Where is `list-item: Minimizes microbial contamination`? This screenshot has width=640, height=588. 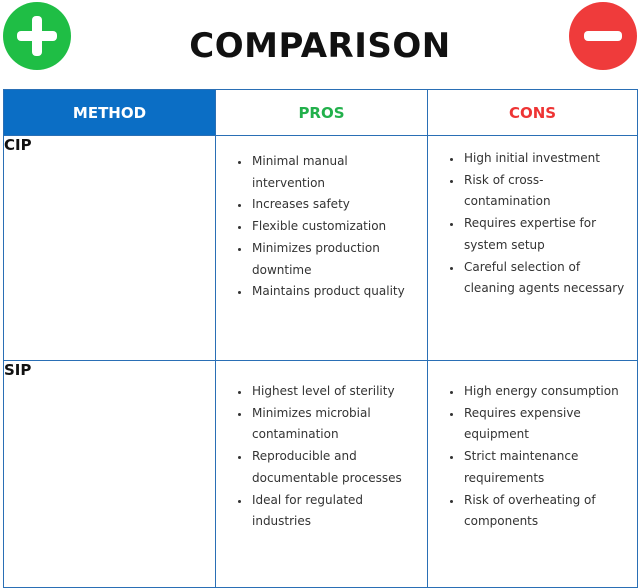 list-item: Minimizes microbial contamination is located at coordinates (334, 424).